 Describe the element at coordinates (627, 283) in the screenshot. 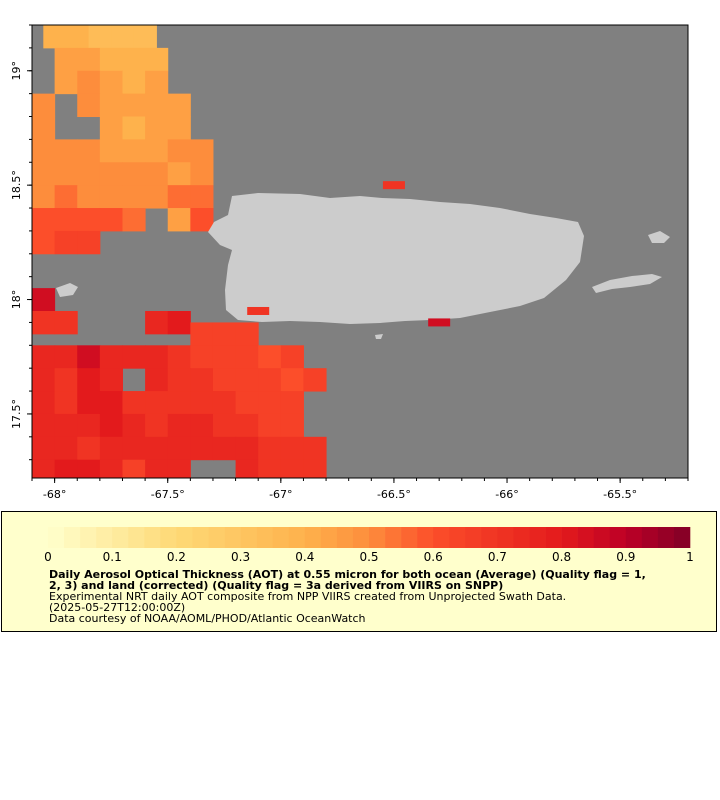

I see `vieques-island` at that location.